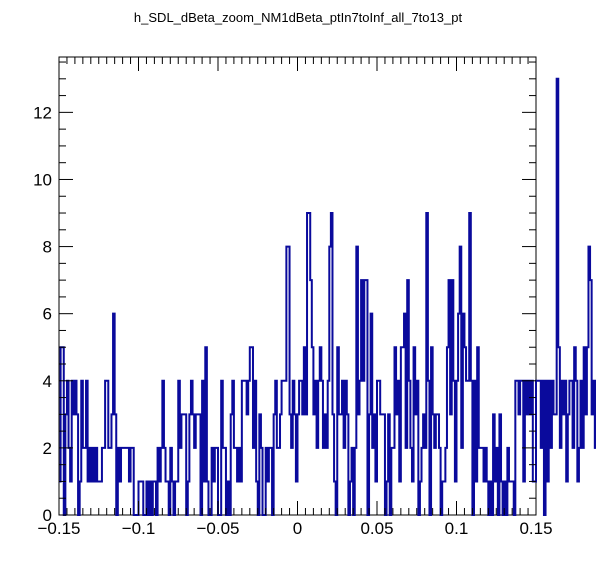  What do you see at coordinates (376, 528) in the screenshot?
I see `x-tick-label: 0.05` at bounding box center [376, 528].